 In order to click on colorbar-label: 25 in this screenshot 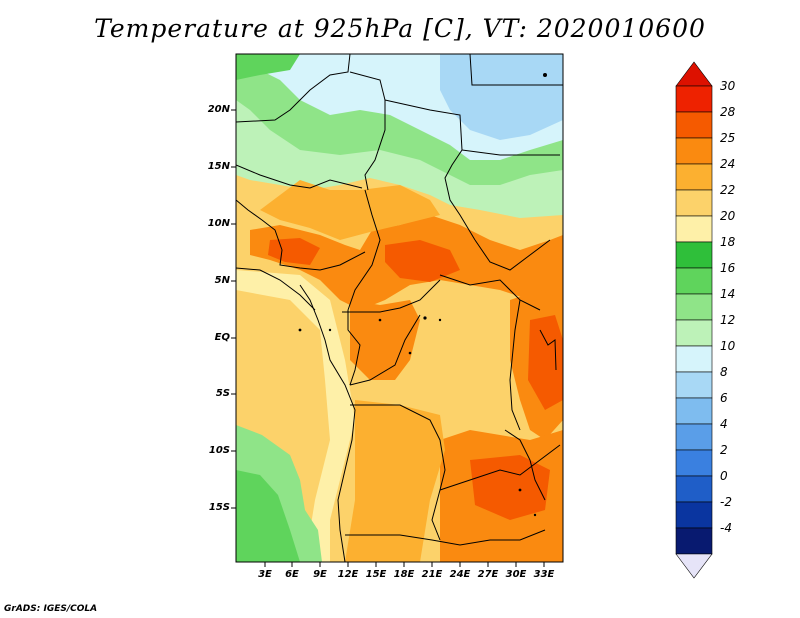, I will do `click(728, 138)`.